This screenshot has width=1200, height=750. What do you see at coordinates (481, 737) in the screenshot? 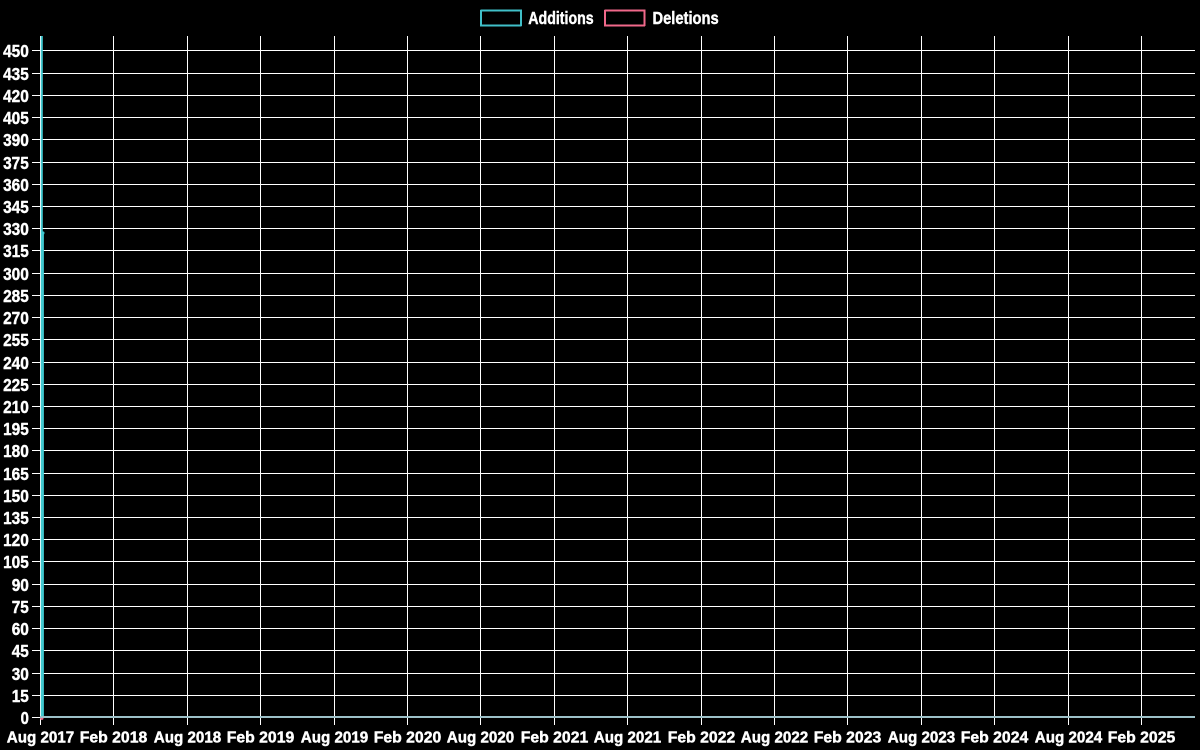
I see `svg-text: Aug 2020` at bounding box center [481, 737].